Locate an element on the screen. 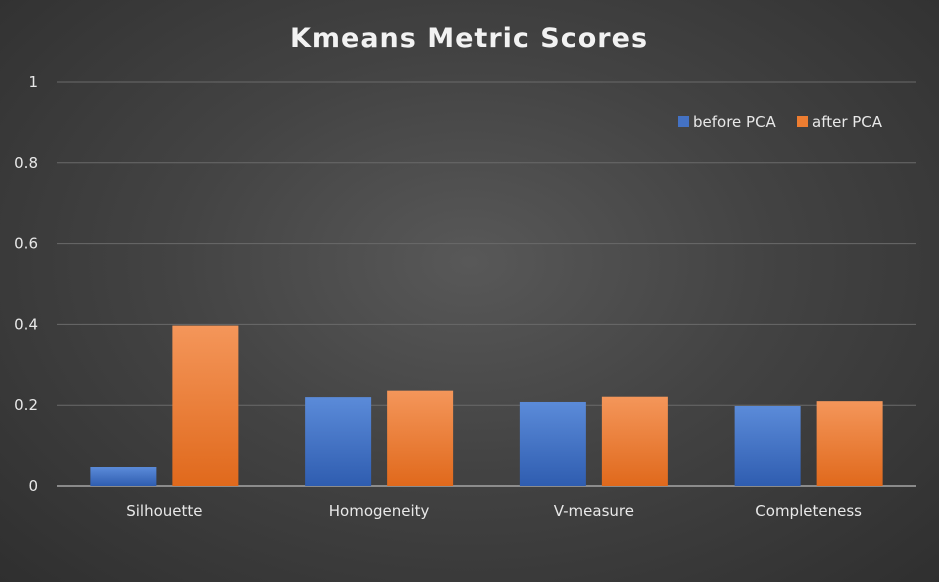 Image resolution: width=939 pixels, height=582 pixels. bar-before-pca-homogeneity is located at coordinates (338, 441).